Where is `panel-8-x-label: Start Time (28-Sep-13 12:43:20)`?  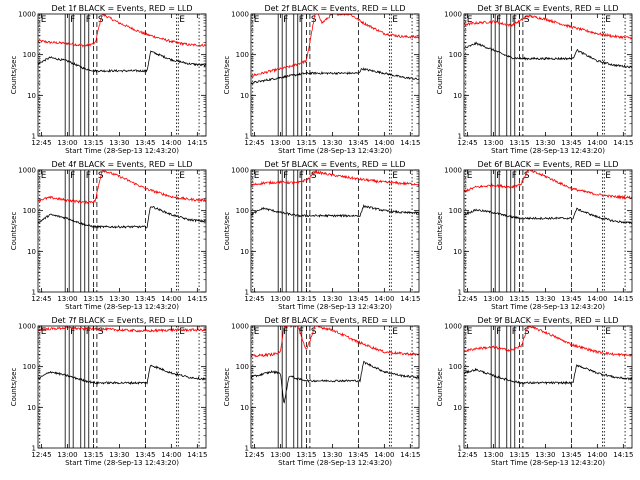
panel-8-x-label: Start Time (28-Sep-13 12:43:20) is located at coordinates (335, 463).